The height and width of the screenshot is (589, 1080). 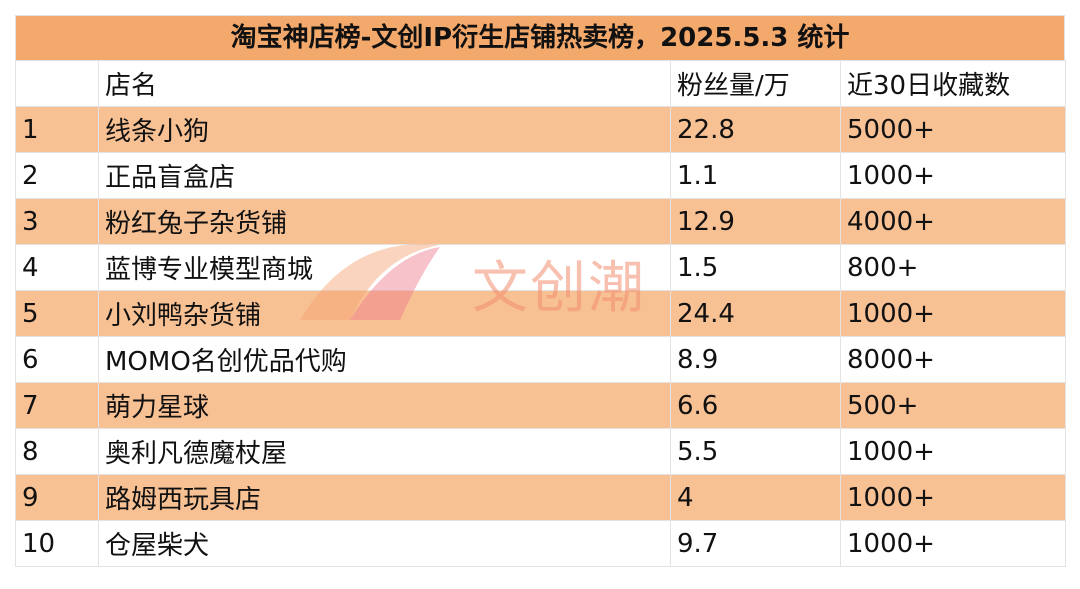 What do you see at coordinates (755, 129) in the screenshot?
I see `table-cell: 22.8` at bounding box center [755, 129].